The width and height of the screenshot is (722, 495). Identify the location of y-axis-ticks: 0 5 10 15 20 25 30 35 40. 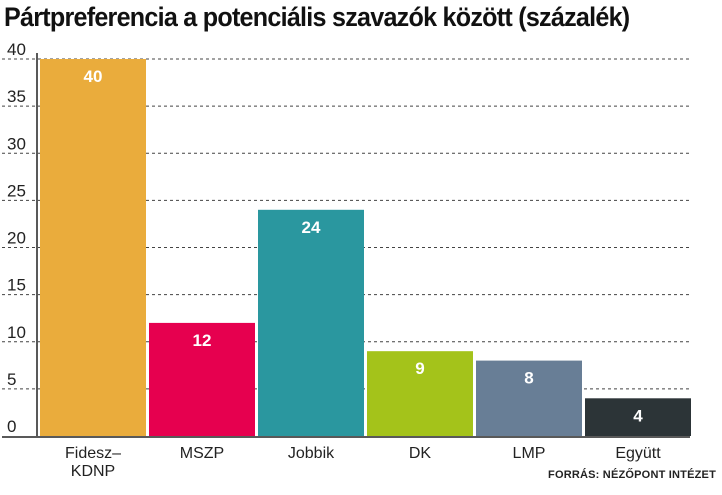
(16, 238).